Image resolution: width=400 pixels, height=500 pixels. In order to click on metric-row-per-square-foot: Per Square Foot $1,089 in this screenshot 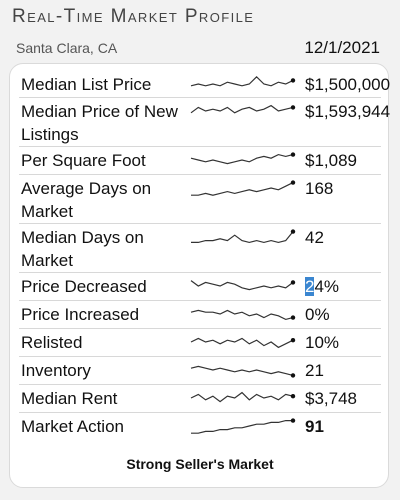, I will do `click(200, 161)`.